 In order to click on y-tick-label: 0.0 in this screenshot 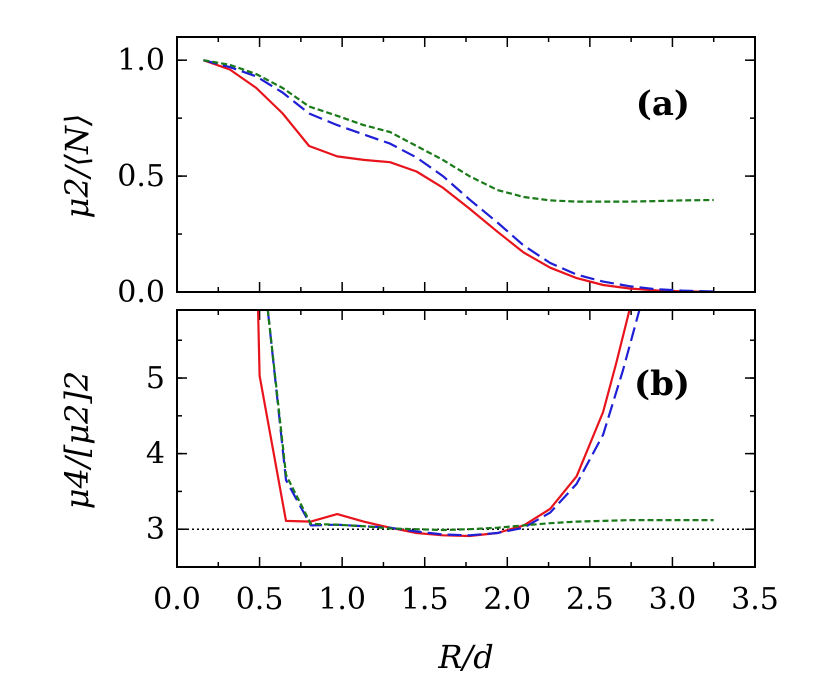, I will do `click(141, 292)`.